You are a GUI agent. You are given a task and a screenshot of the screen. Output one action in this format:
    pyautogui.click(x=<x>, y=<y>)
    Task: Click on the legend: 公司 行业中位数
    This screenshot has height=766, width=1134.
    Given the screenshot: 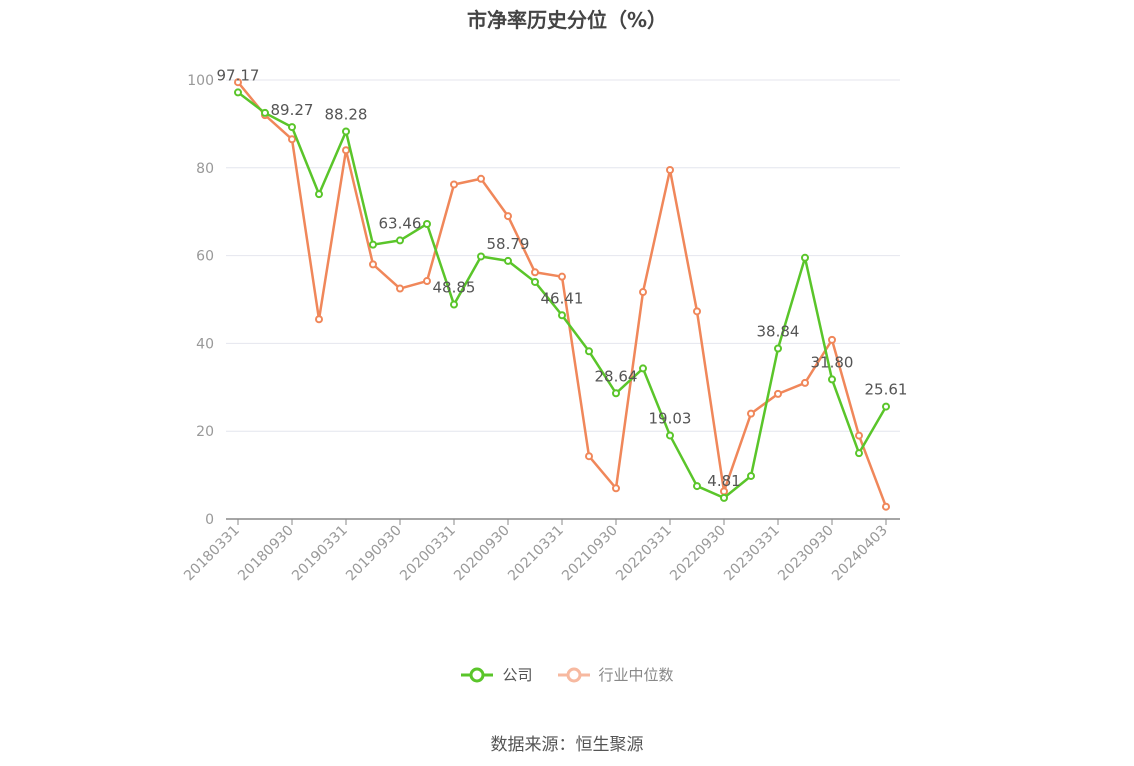 What is the action you would take?
    pyautogui.click(x=567, y=674)
    